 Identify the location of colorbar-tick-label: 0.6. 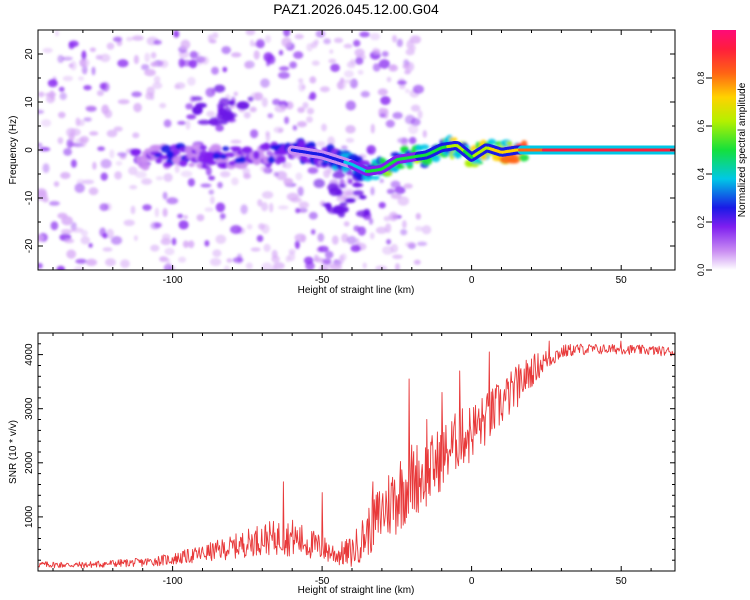
(701, 126).